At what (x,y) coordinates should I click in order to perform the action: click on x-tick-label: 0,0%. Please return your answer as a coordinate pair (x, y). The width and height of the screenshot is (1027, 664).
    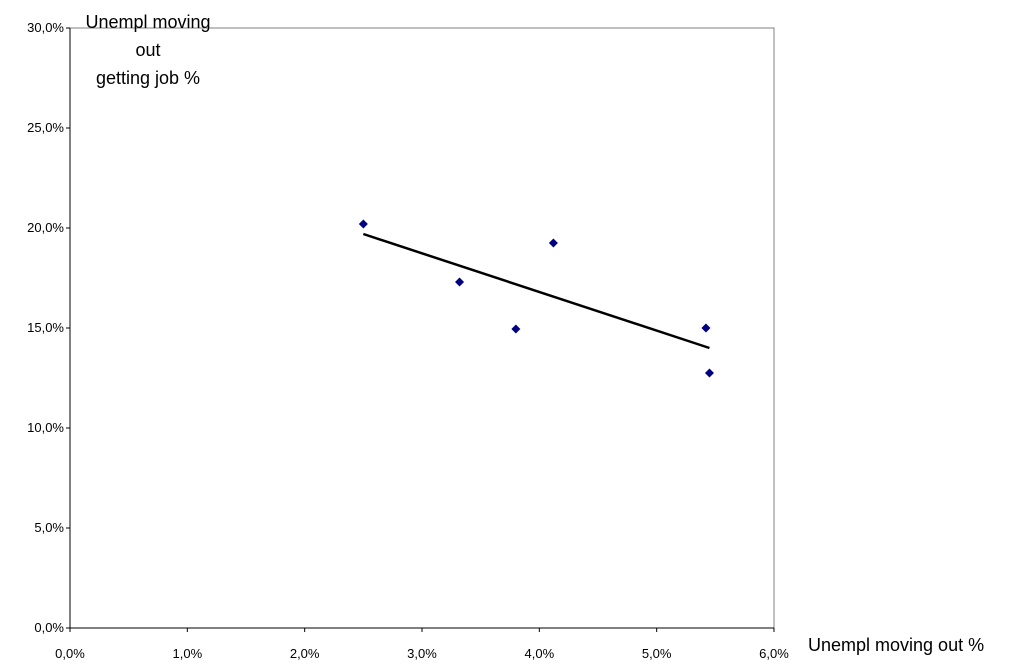
    Looking at the image, I should click on (70, 653).